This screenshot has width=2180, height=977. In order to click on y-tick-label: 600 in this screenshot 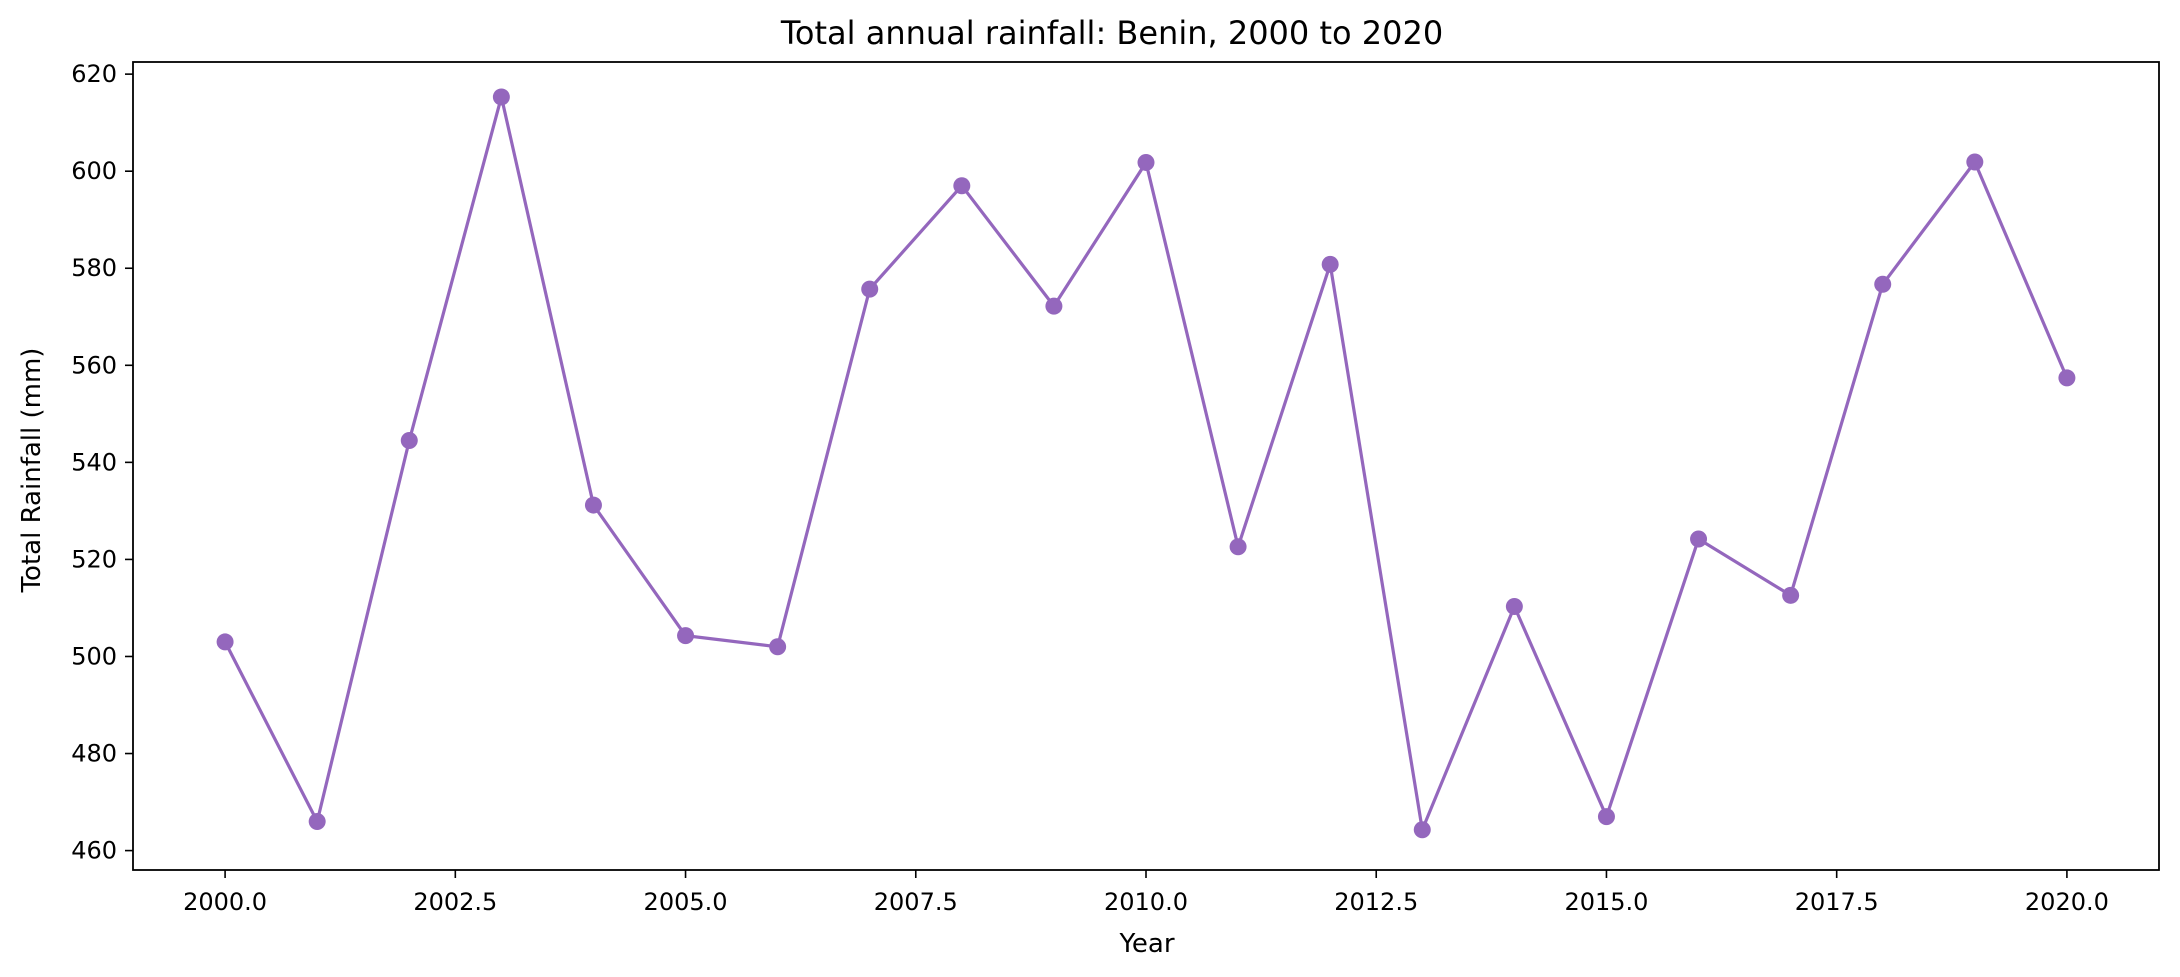, I will do `click(94, 171)`.